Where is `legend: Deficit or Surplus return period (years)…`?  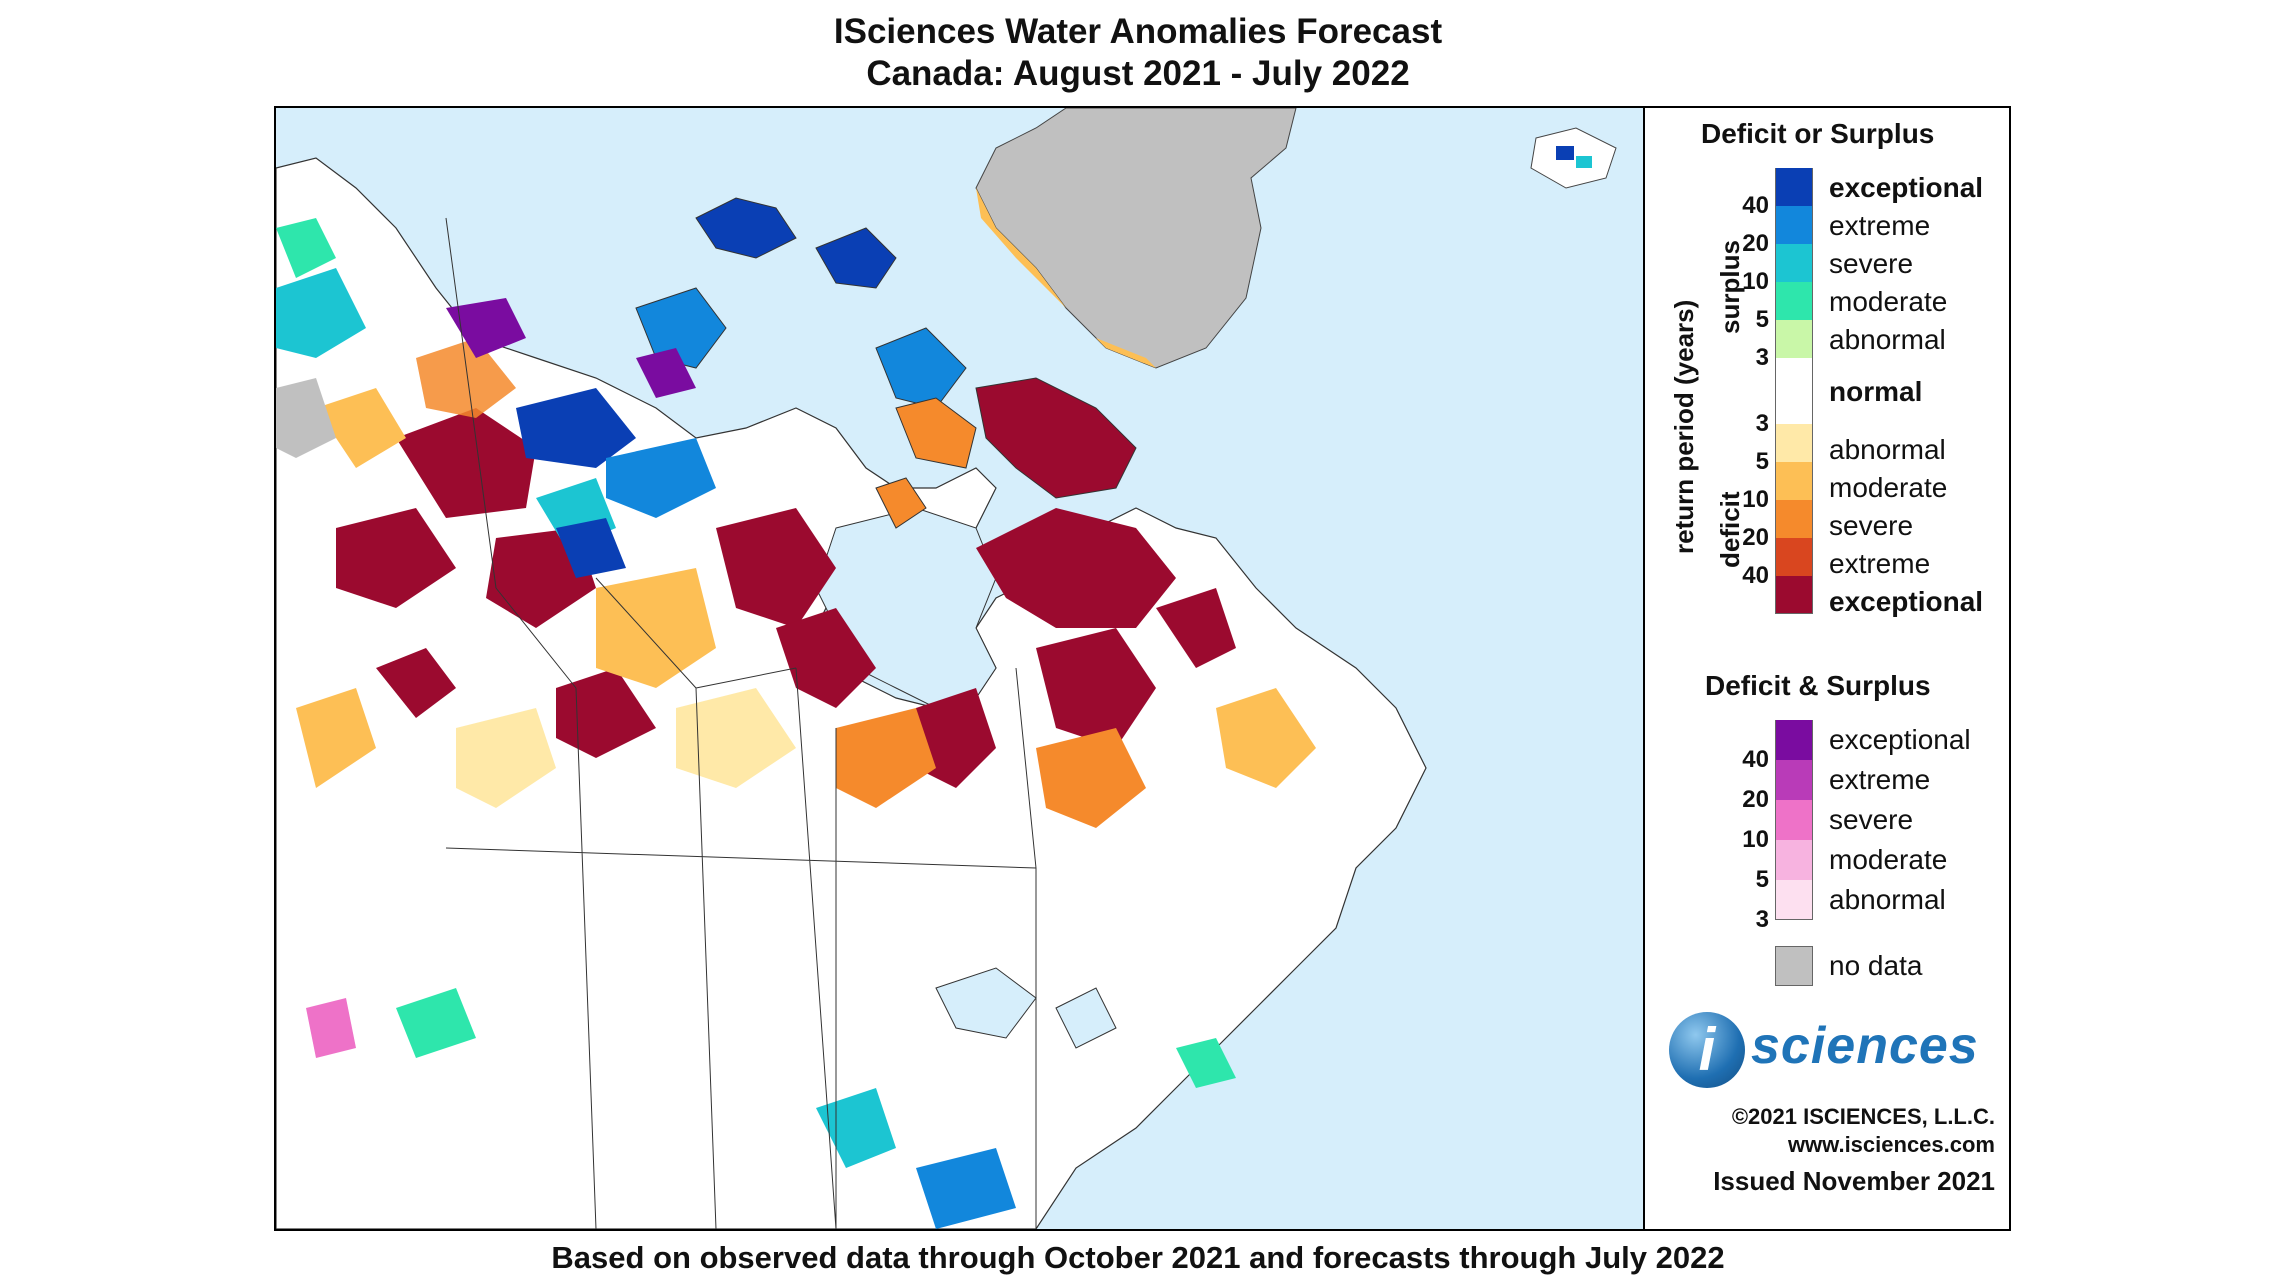
legend: Deficit or Surplus return period (years)… is located at coordinates (1827, 668).